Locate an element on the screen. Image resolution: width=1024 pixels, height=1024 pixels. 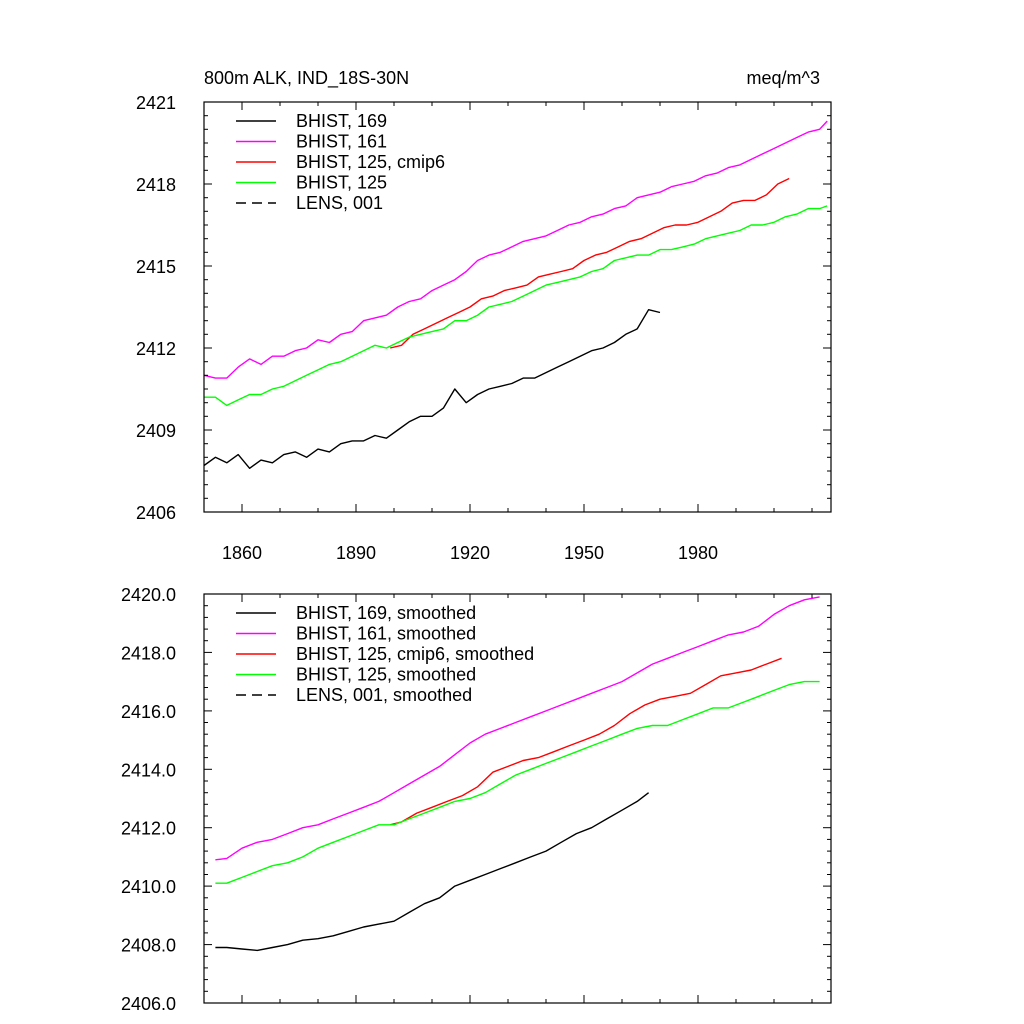
top-y-tick-label: 2418 is located at coordinates (156, 185).